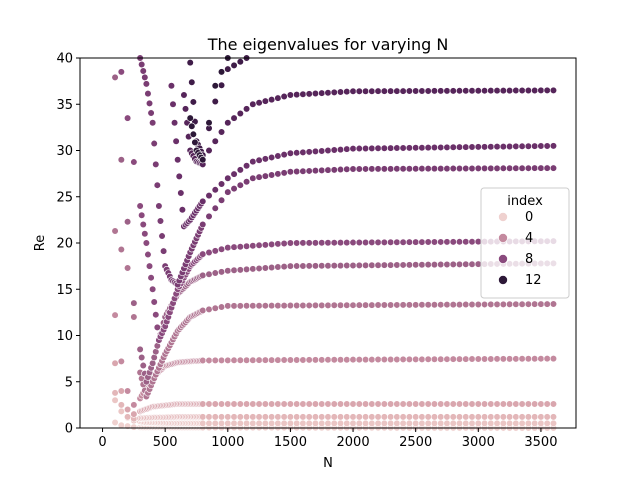 The height and width of the screenshot is (480, 640). I want to click on legend: index 0 4 8 12, so click(525, 243).